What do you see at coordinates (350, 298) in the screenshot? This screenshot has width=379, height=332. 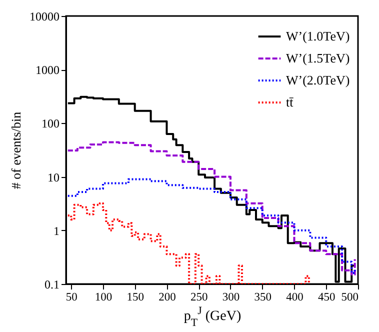 I see `x-tick-label: 500` at bounding box center [350, 298].